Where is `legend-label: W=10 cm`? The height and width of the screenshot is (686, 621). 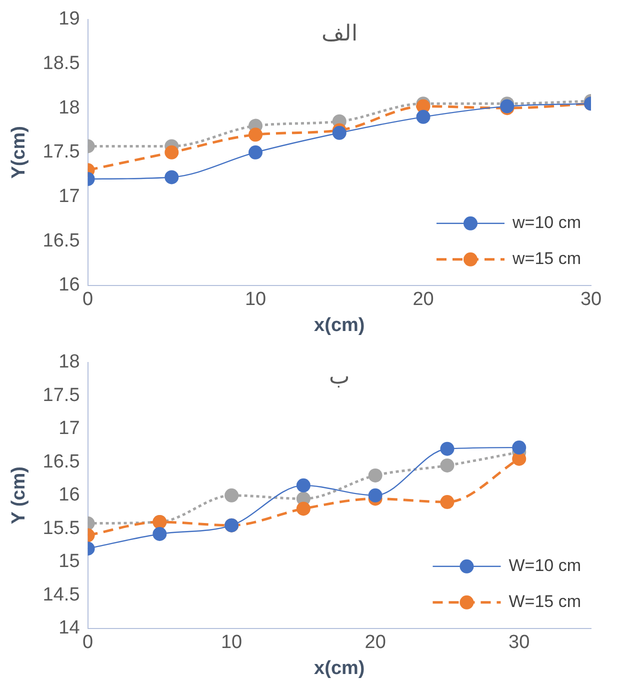
legend-label: W=10 cm is located at coordinates (545, 566).